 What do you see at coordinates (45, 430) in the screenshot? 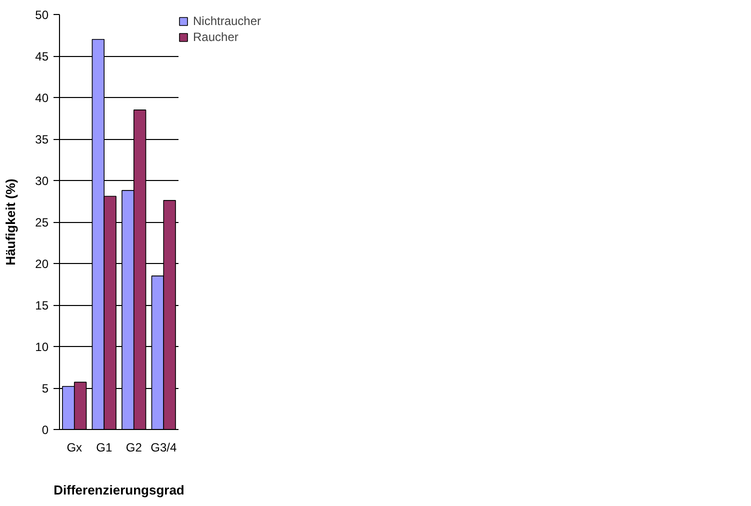
I see `y-tick-label: 0` at bounding box center [45, 430].